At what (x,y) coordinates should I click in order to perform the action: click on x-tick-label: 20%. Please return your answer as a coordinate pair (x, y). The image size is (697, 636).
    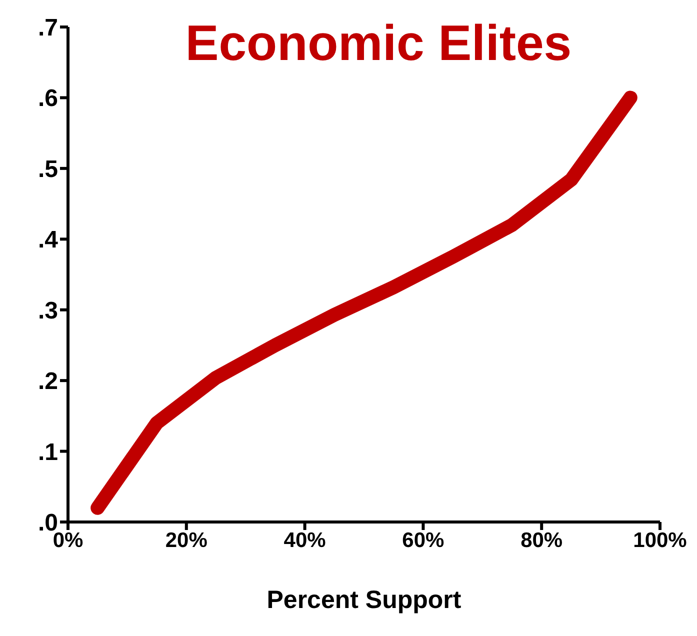
    Looking at the image, I should click on (186, 540).